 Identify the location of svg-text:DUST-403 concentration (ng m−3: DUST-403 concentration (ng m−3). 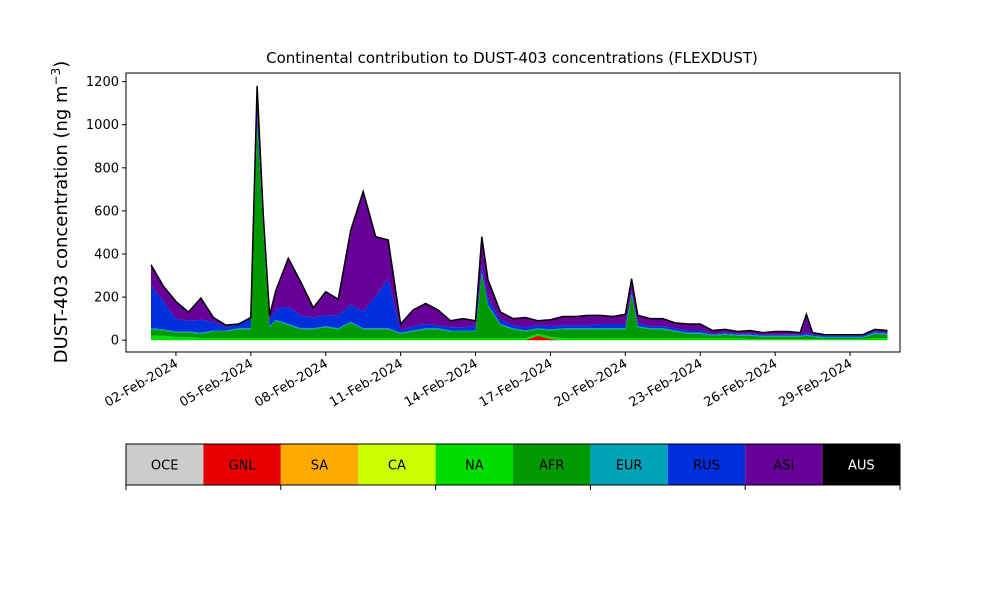
(60, 212).